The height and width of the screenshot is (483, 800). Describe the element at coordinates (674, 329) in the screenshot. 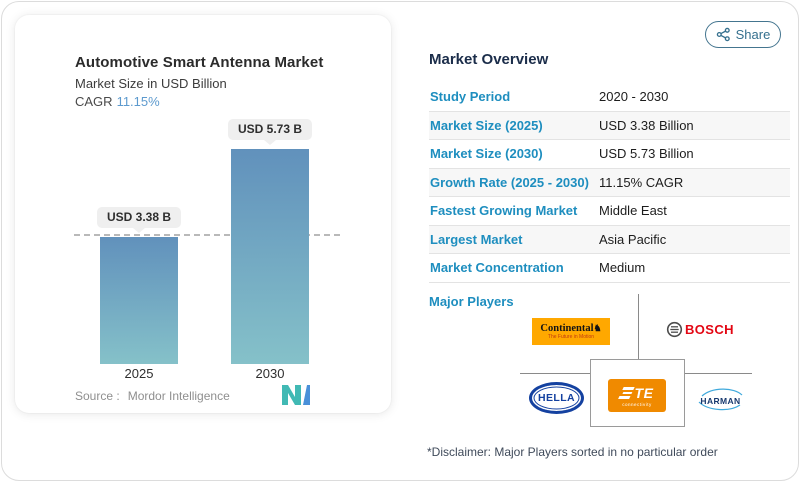

I see `bosch-armature-icon` at that location.